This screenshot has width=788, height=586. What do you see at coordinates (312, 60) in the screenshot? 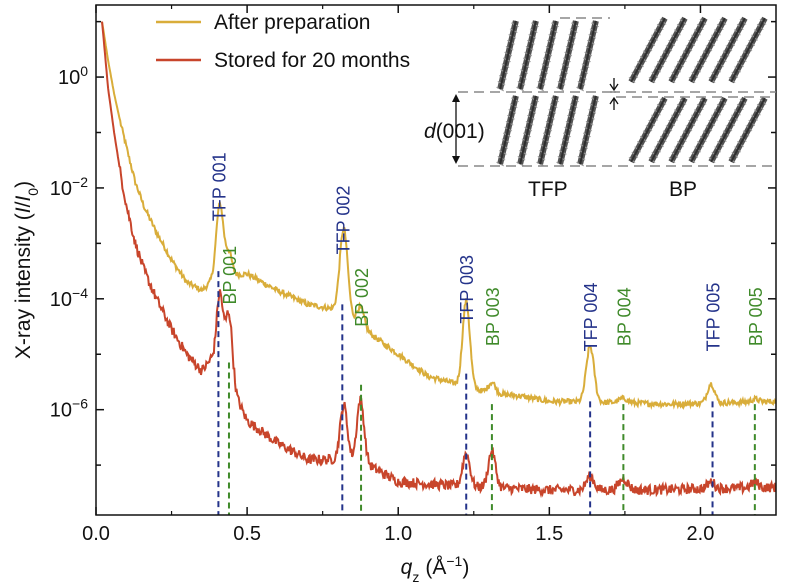
I see `legend-label-stored: Stored for 20 months` at bounding box center [312, 60].